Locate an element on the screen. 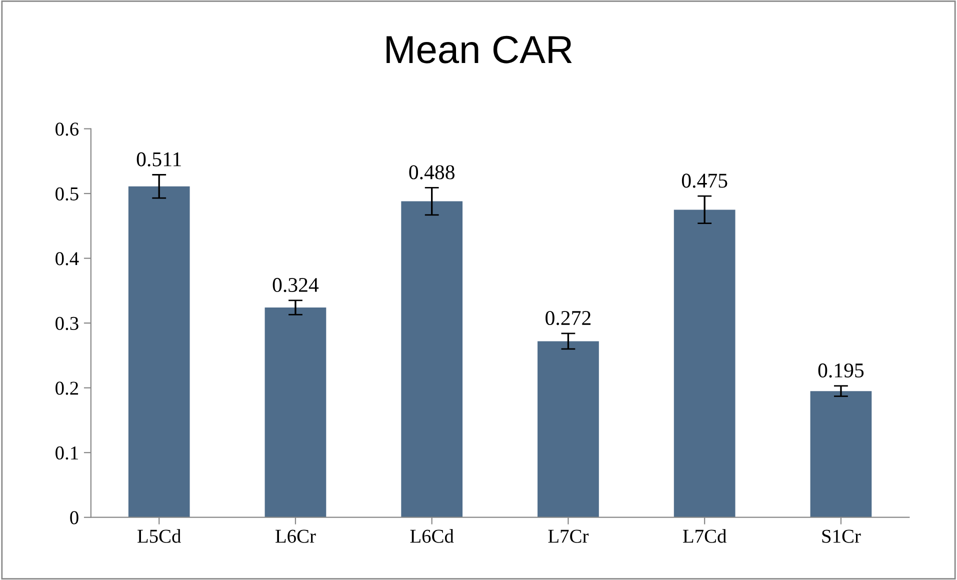  y-tick-label: 0.4 is located at coordinates (67, 259).